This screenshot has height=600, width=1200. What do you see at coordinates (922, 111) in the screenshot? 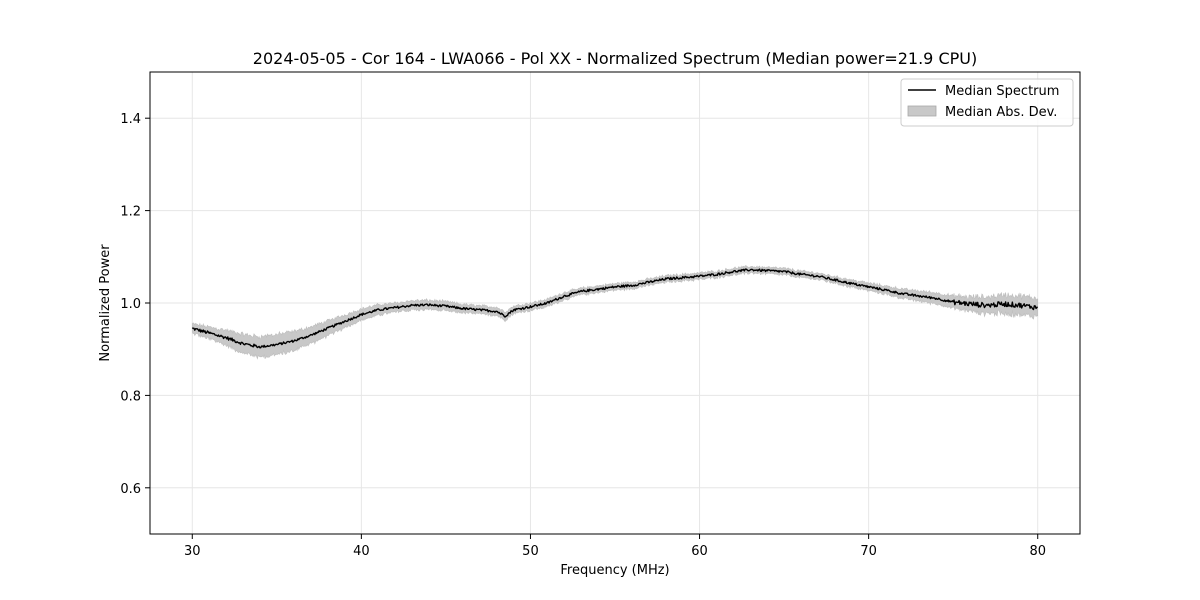
I see `legend-mad-swatch` at bounding box center [922, 111].